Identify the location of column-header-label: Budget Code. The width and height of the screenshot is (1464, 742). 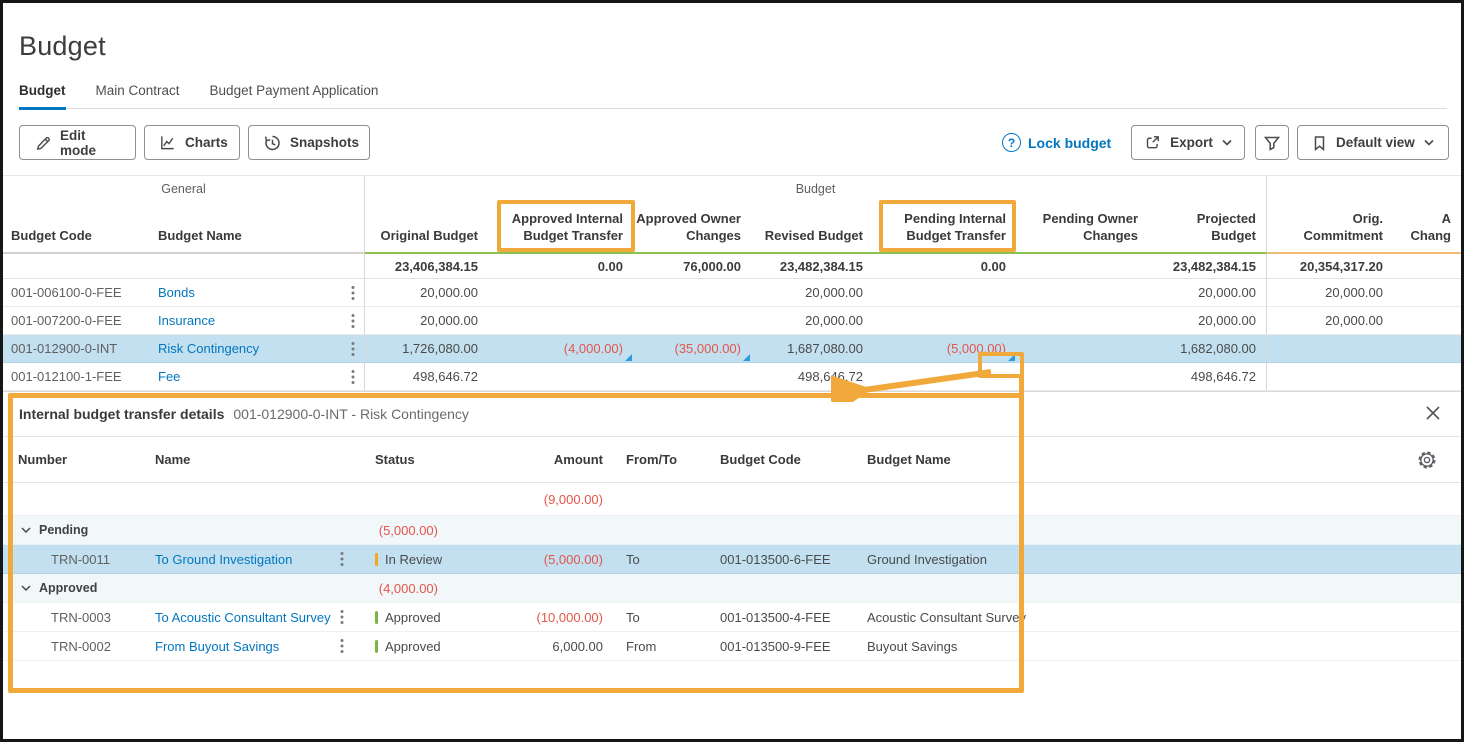
(51, 236).